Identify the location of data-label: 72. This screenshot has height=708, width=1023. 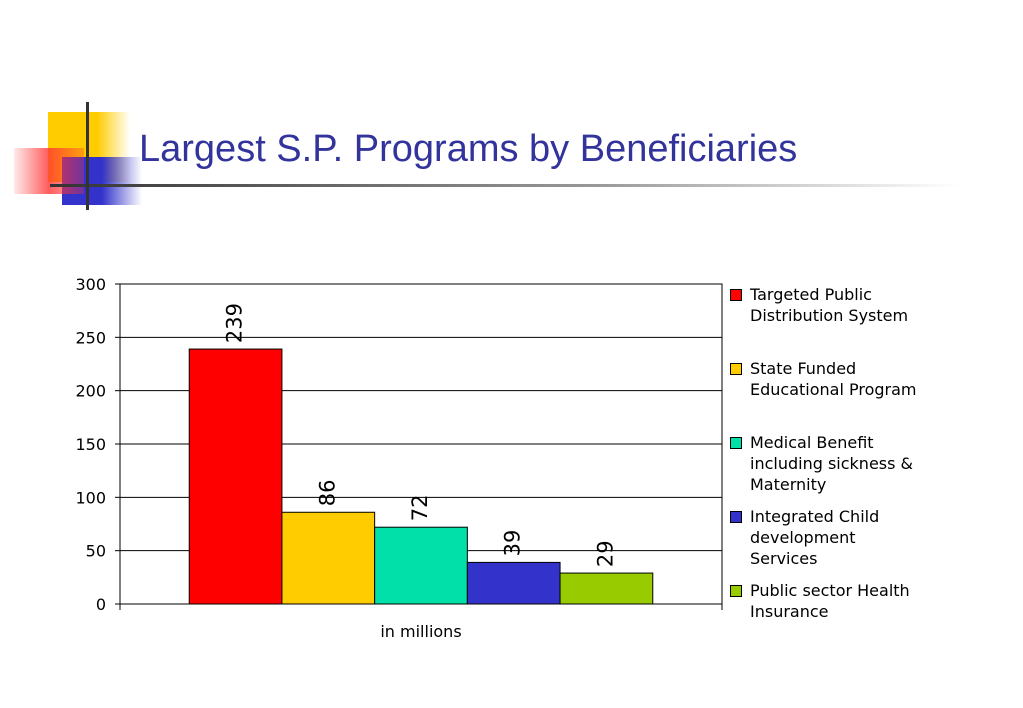
(420, 507).